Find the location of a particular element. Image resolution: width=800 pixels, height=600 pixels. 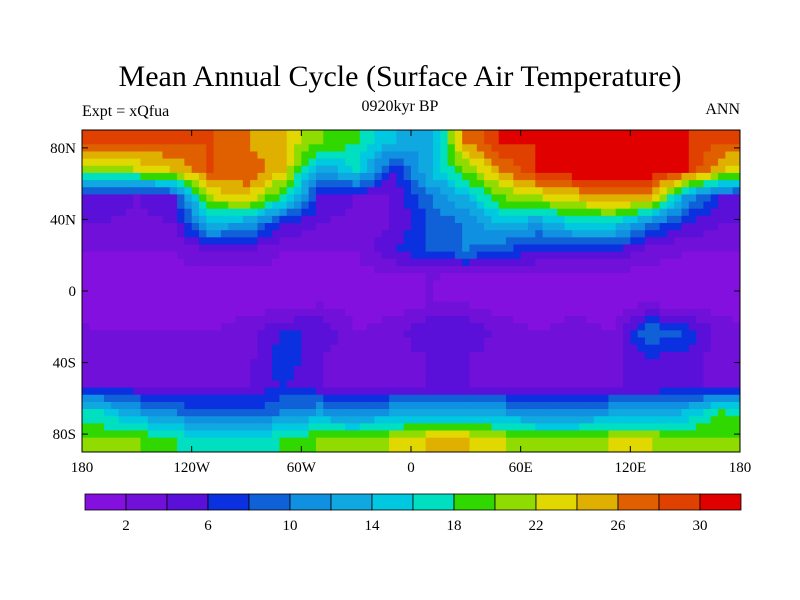

y-tick-label: 0 is located at coordinates (73, 292).